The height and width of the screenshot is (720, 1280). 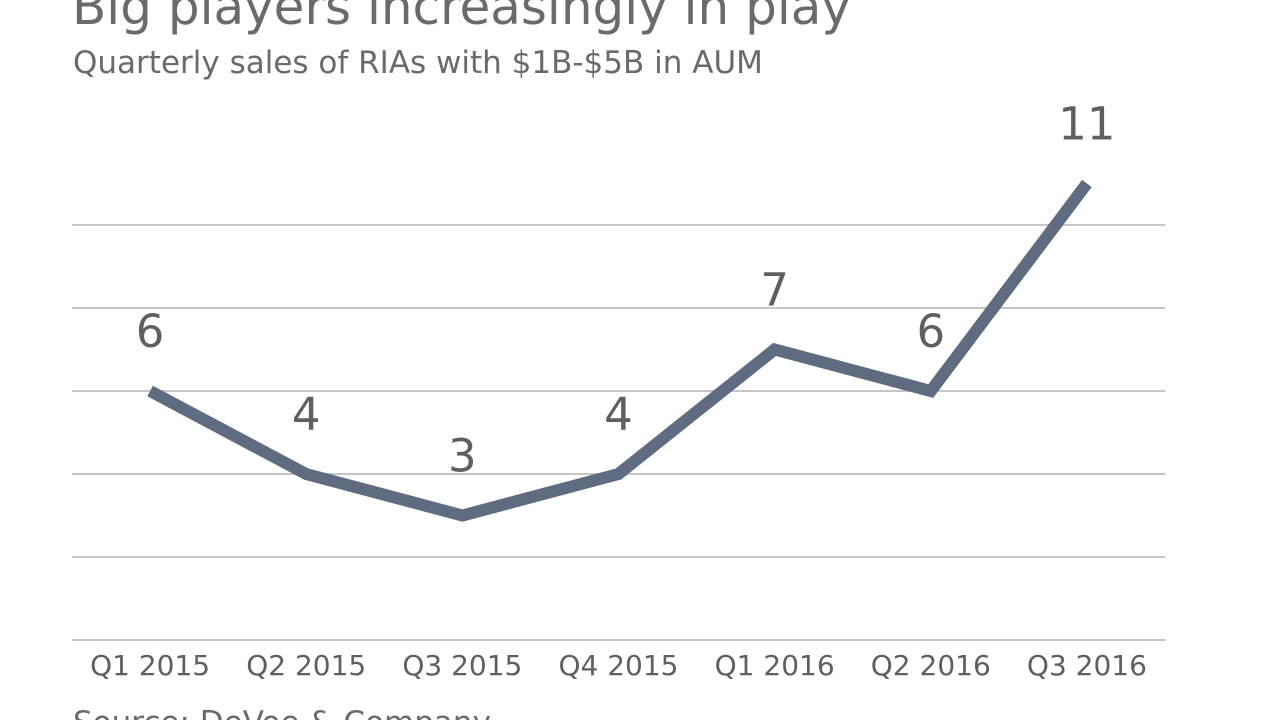 I want to click on x-tick-label-1: Q2 2015, so click(x=306, y=665).